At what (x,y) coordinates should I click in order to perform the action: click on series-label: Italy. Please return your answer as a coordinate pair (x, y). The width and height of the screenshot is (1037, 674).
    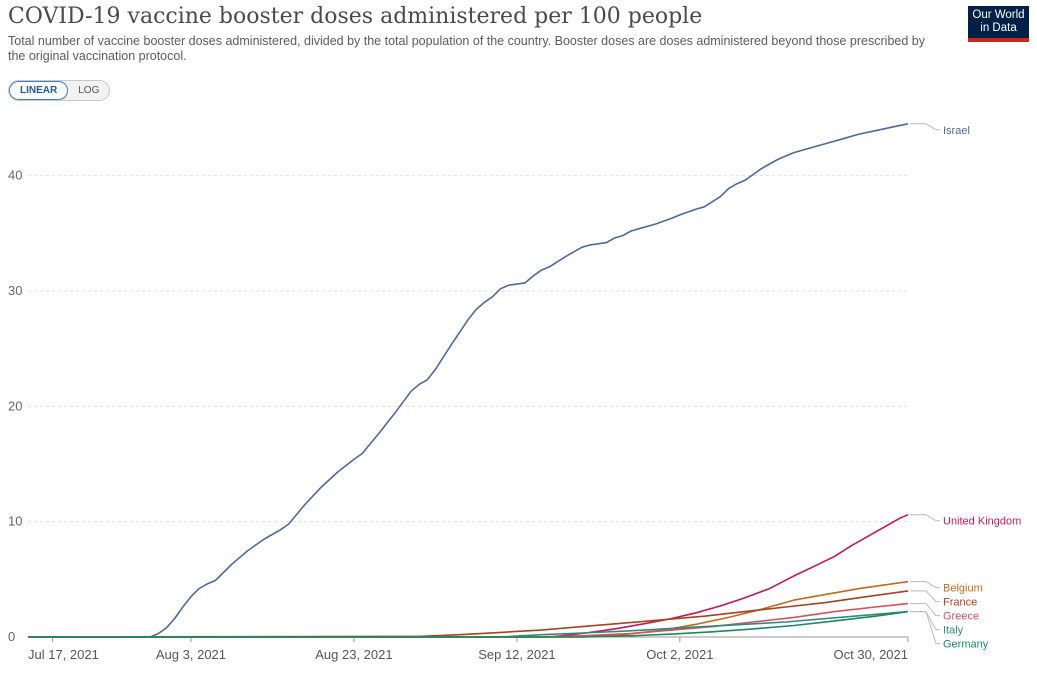
    Looking at the image, I should click on (953, 631).